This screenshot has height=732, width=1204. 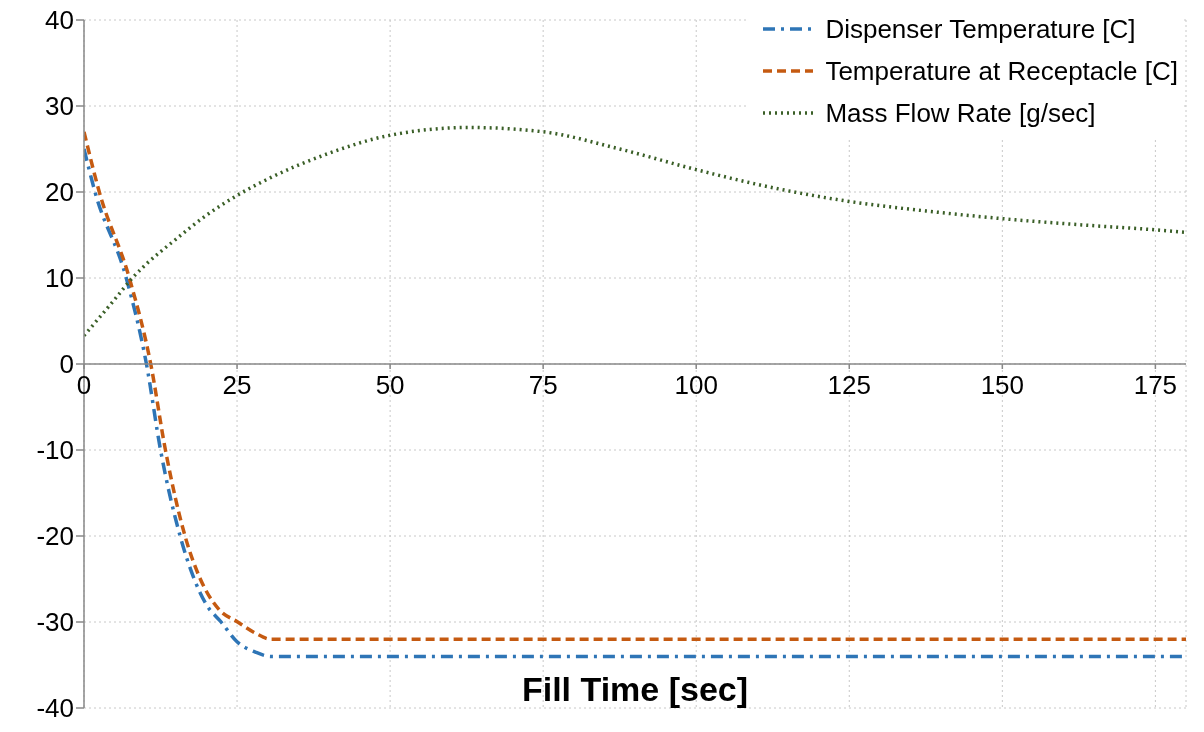 I want to click on y-tick-label: -40, so click(x=55, y=708).